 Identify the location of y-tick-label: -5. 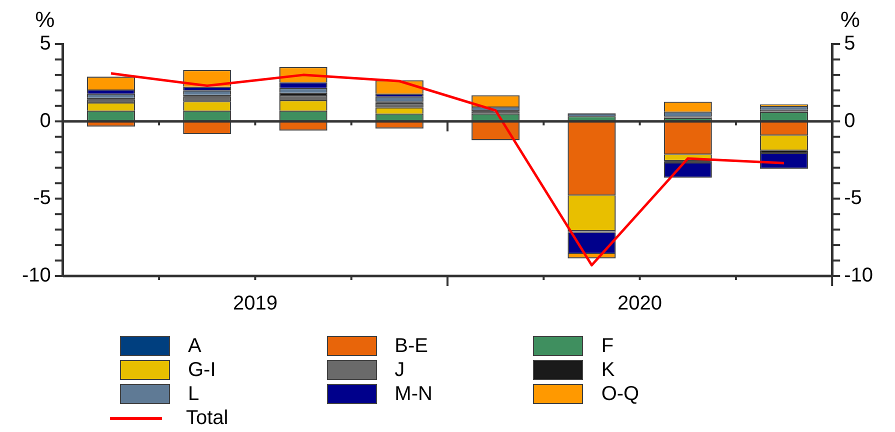
(42, 198).